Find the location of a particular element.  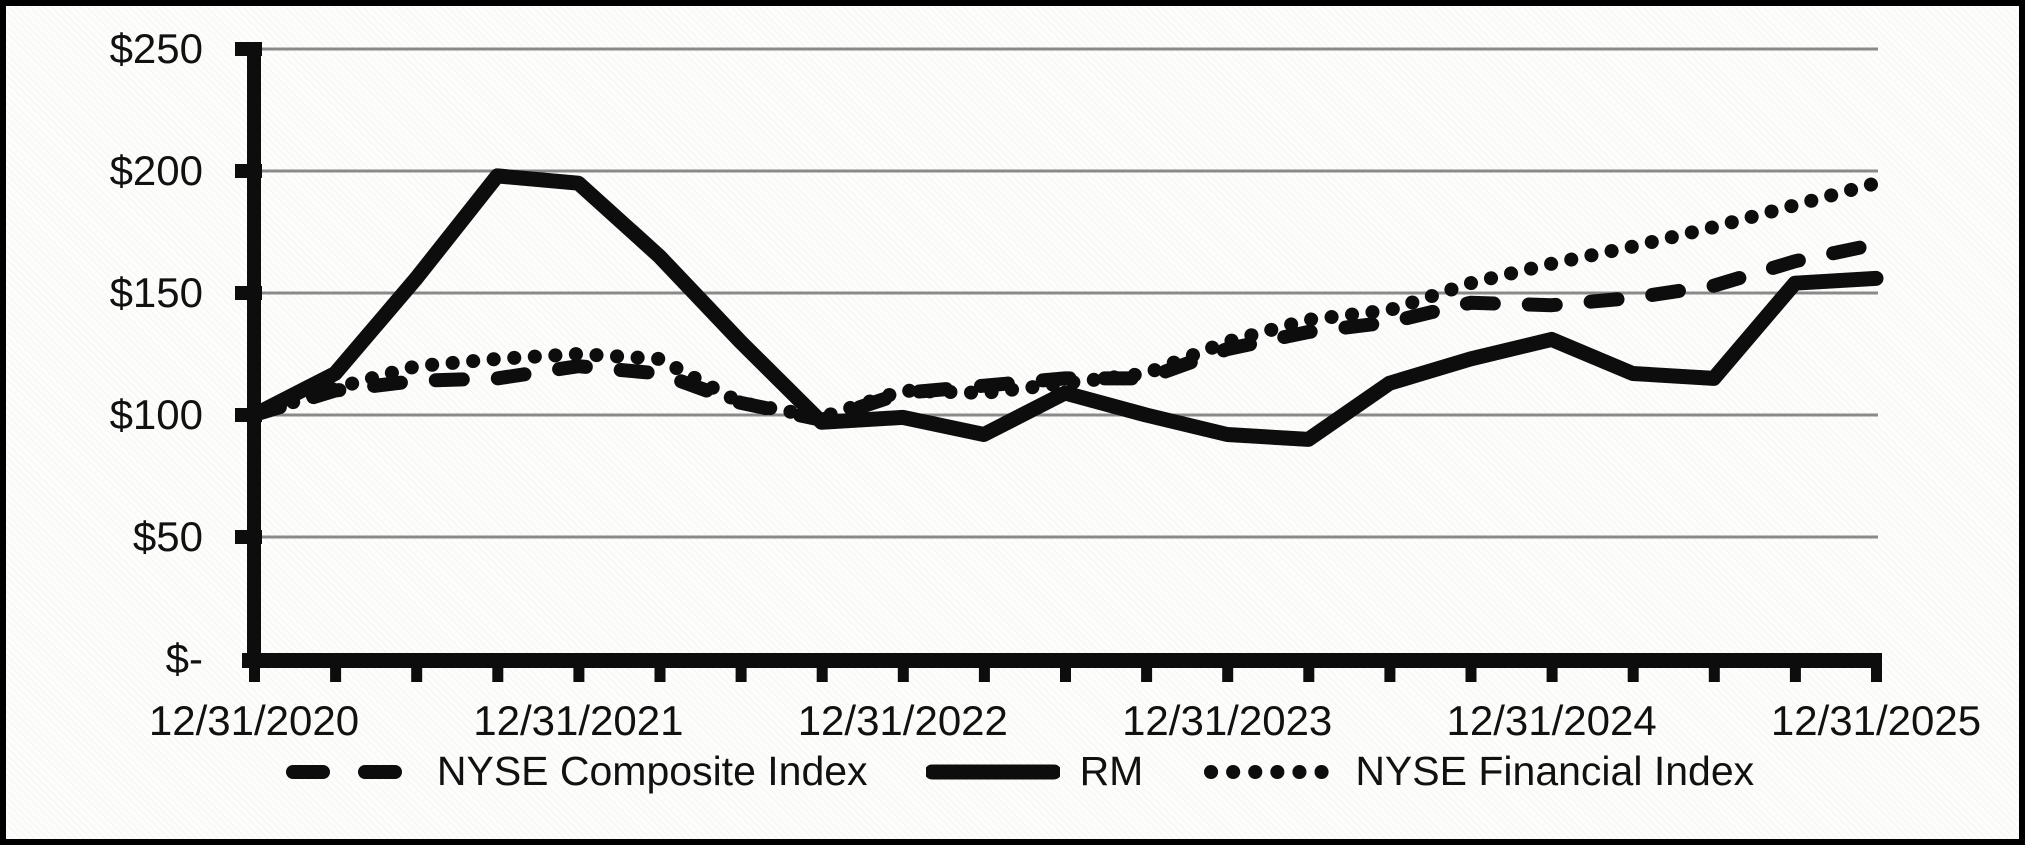

x-axis-label: 12/31/2023 is located at coordinates (1227, 720).